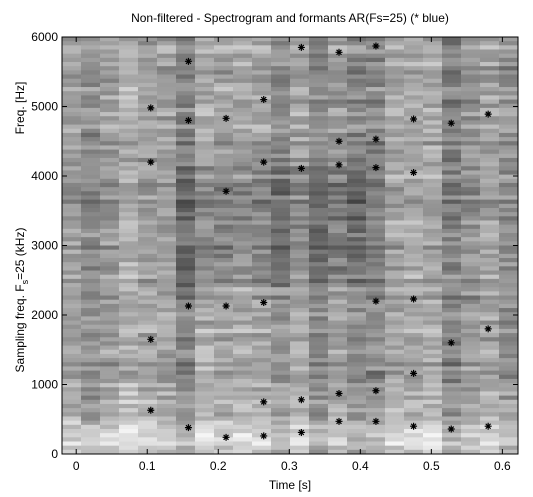 This screenshot has height=497, width=533. Describe the element at coordinates (488, 329) in the screenshot. I see `formant-marker` at that location.